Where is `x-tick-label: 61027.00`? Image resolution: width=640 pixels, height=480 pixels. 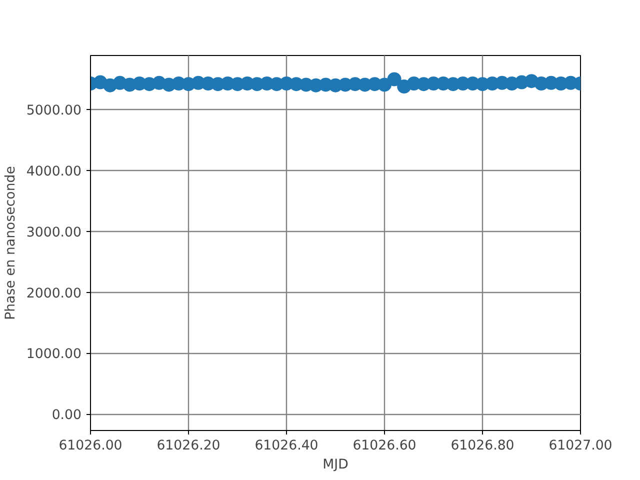 x-tick-label: 61027.00 is located at coordinates (580, 446).